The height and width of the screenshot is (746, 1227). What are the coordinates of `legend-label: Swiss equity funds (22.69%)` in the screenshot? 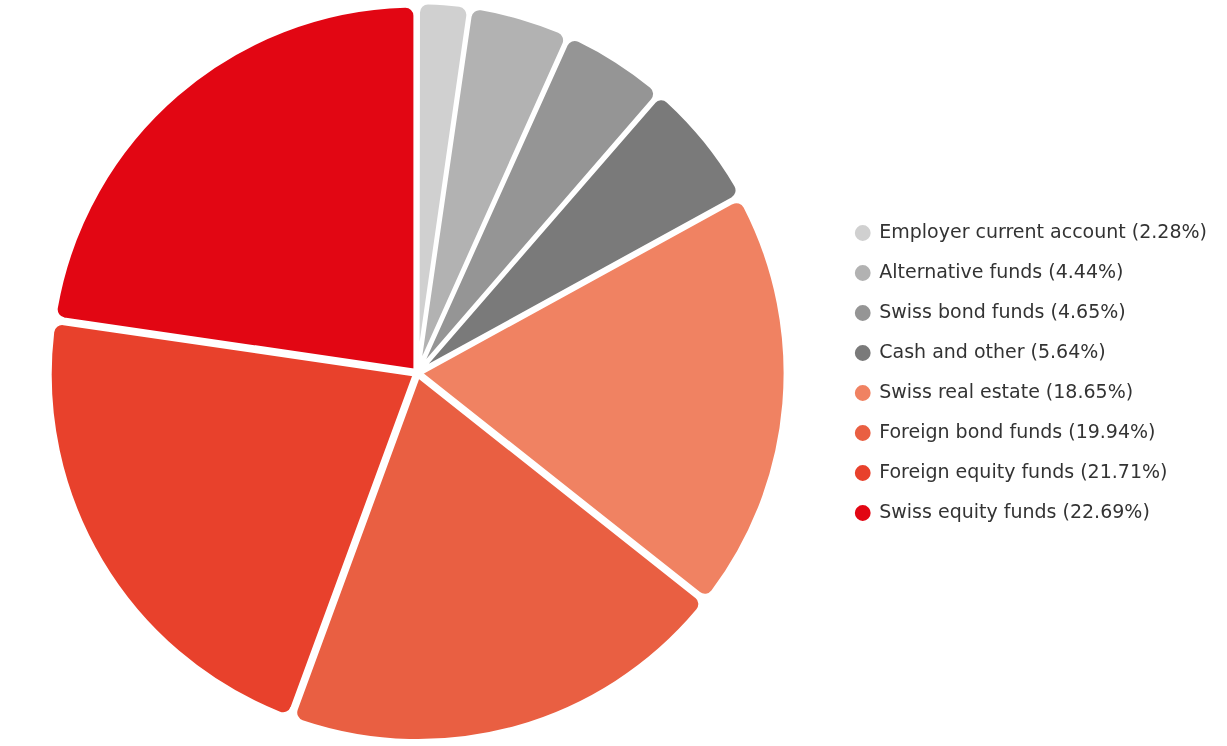 It's located at (1014, 510).